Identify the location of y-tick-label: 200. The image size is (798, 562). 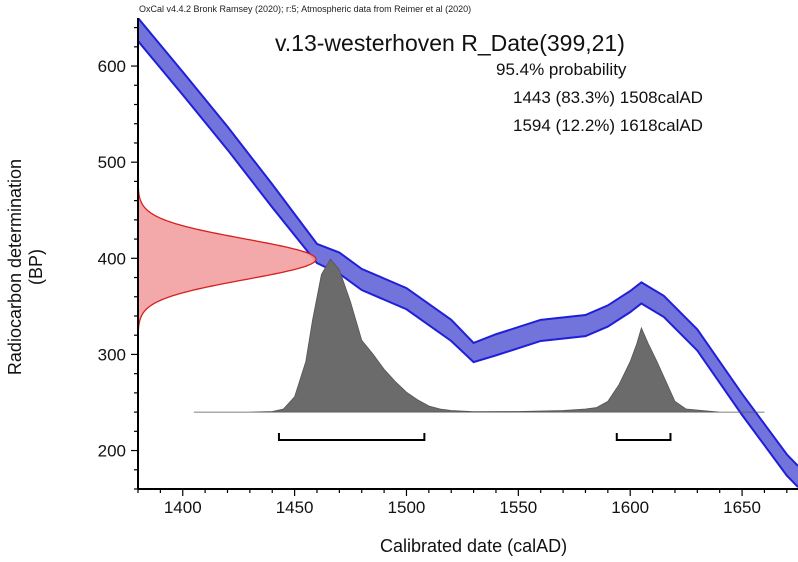
(112, 451).